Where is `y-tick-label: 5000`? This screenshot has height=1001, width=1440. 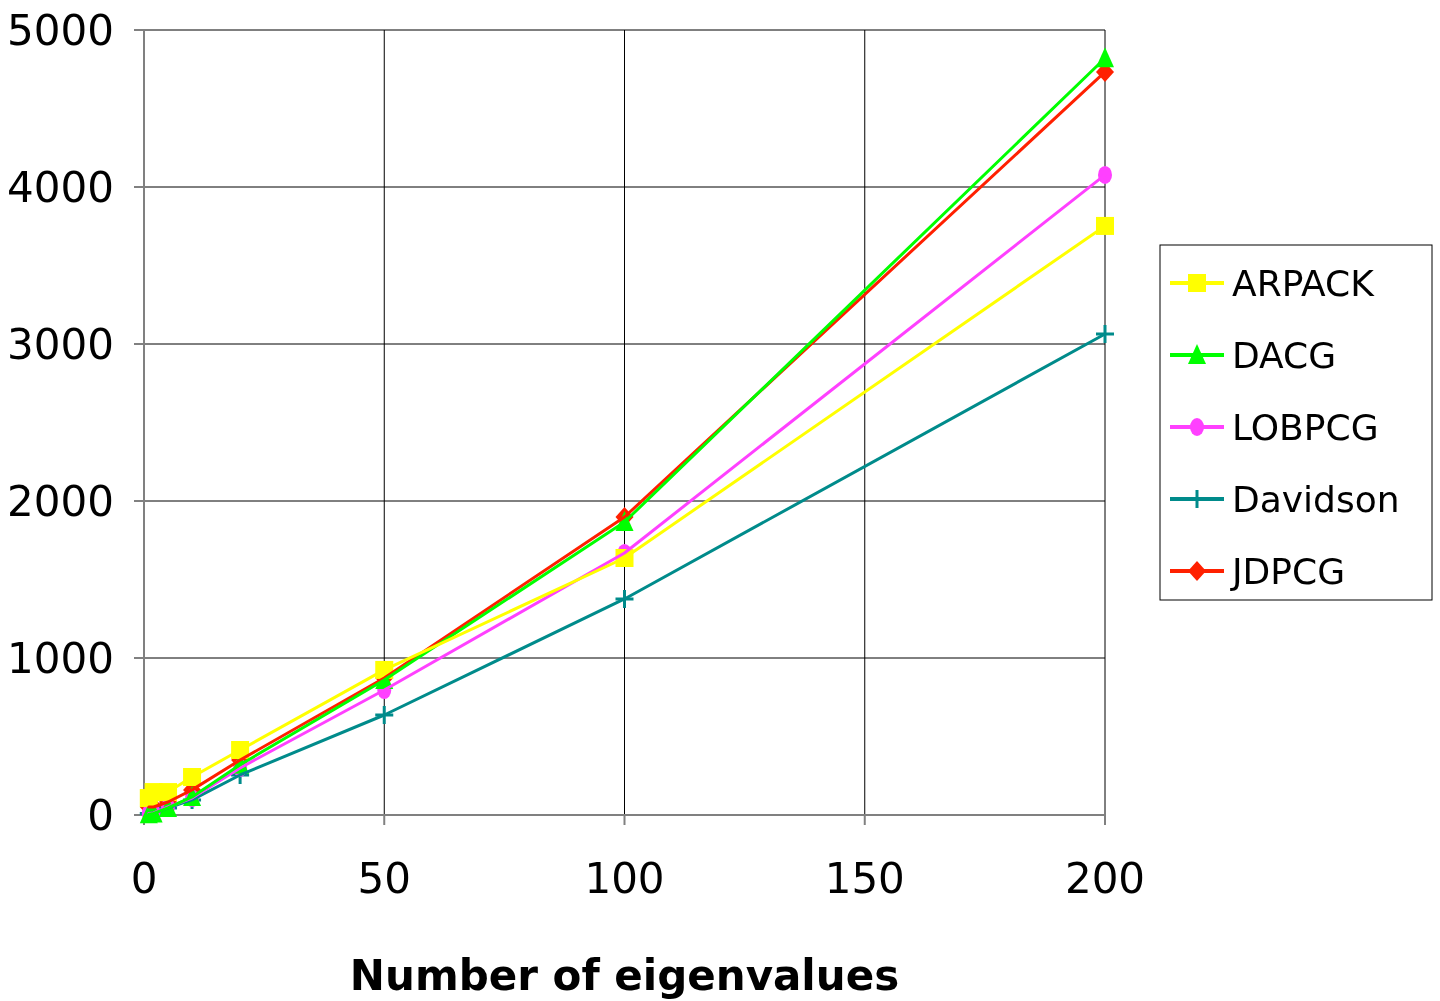 y-tick-label: 5000 is located at coordinates (60, 30).